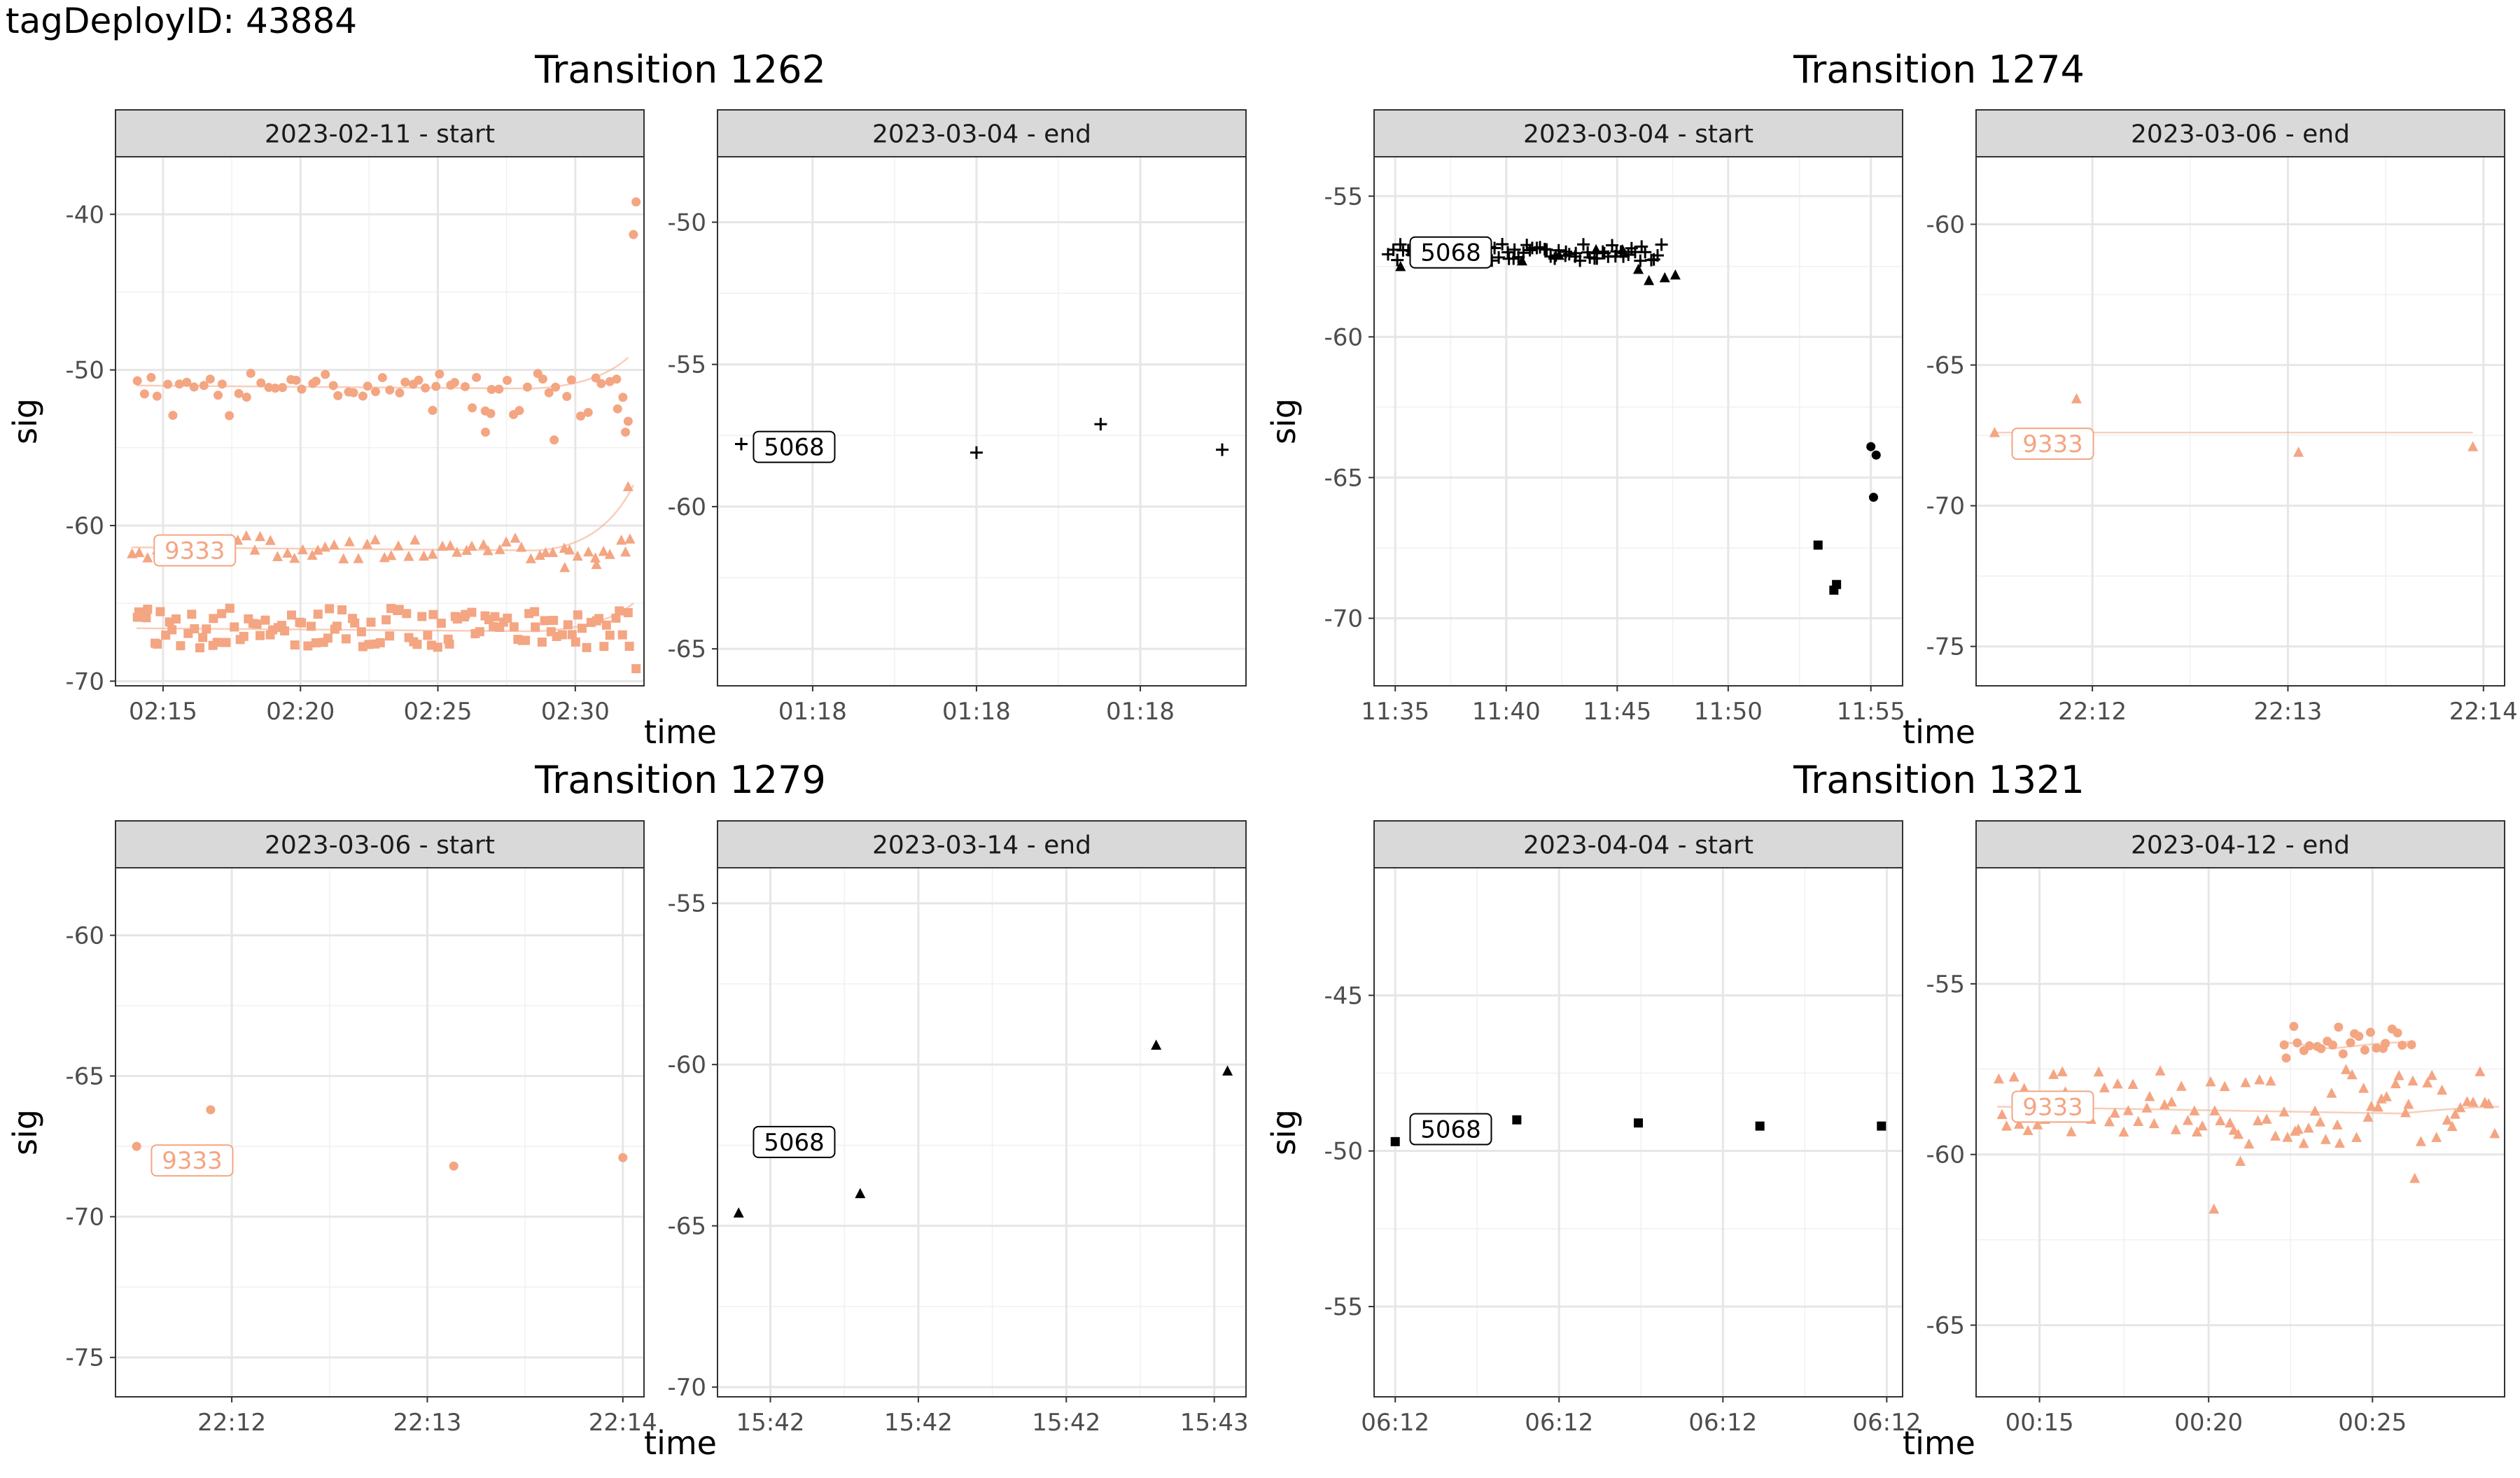 The height and width of the screenshot is (1478, 2520). What do you see at coordinates (1617, 712) in the screenshot?
I see `x-tick-label: 11:45` at bounding box center [1617, 712].